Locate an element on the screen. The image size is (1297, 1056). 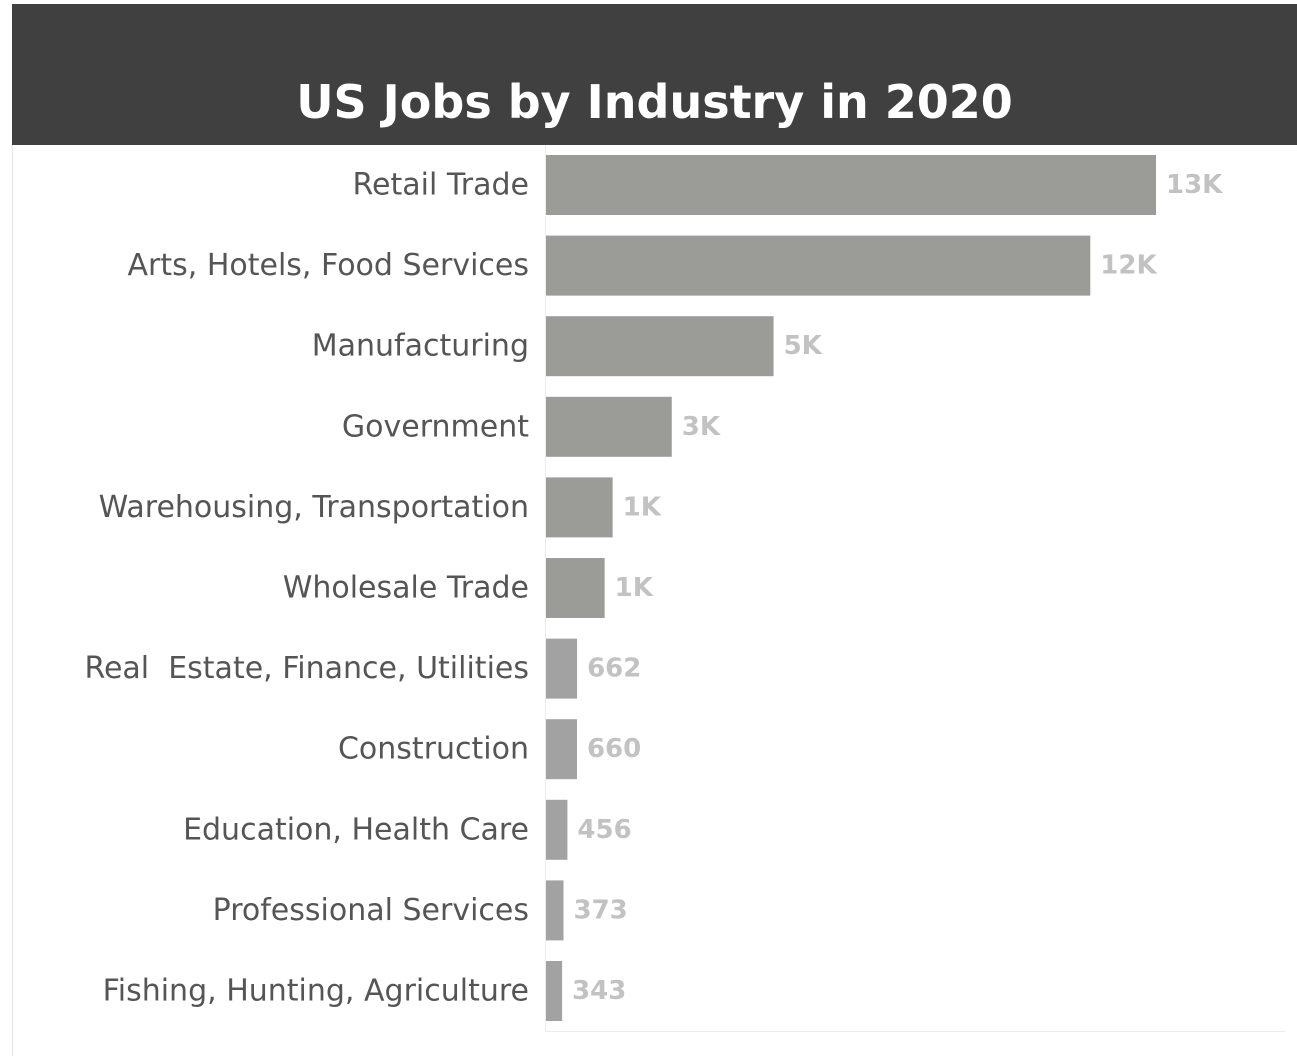
category-label: Fishing, Hunting, Agriculture is located at coordinates (316, 991).